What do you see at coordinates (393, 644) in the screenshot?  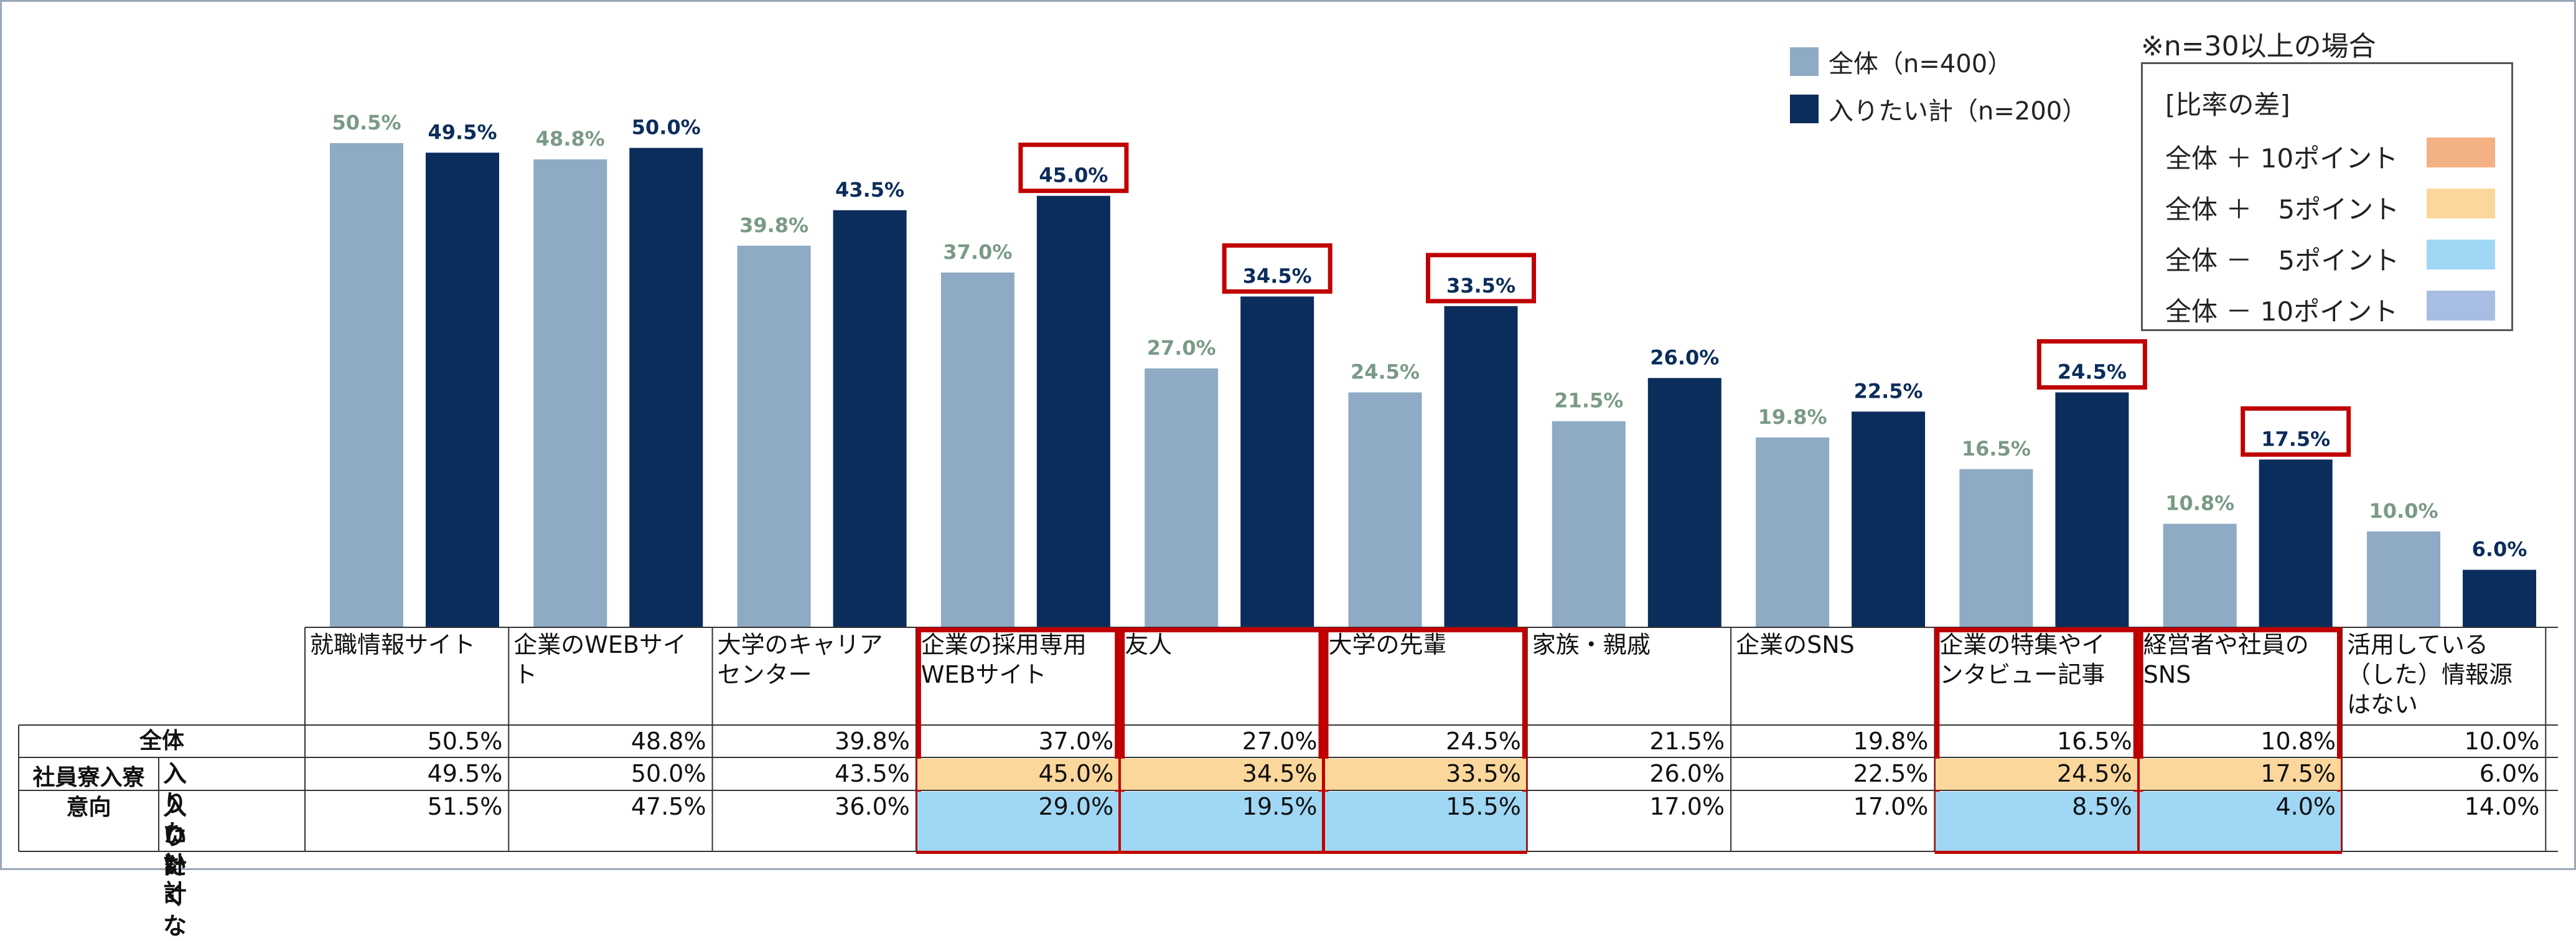 I see `category-header: 就職情報サイト` at bounding box center [393, 644].